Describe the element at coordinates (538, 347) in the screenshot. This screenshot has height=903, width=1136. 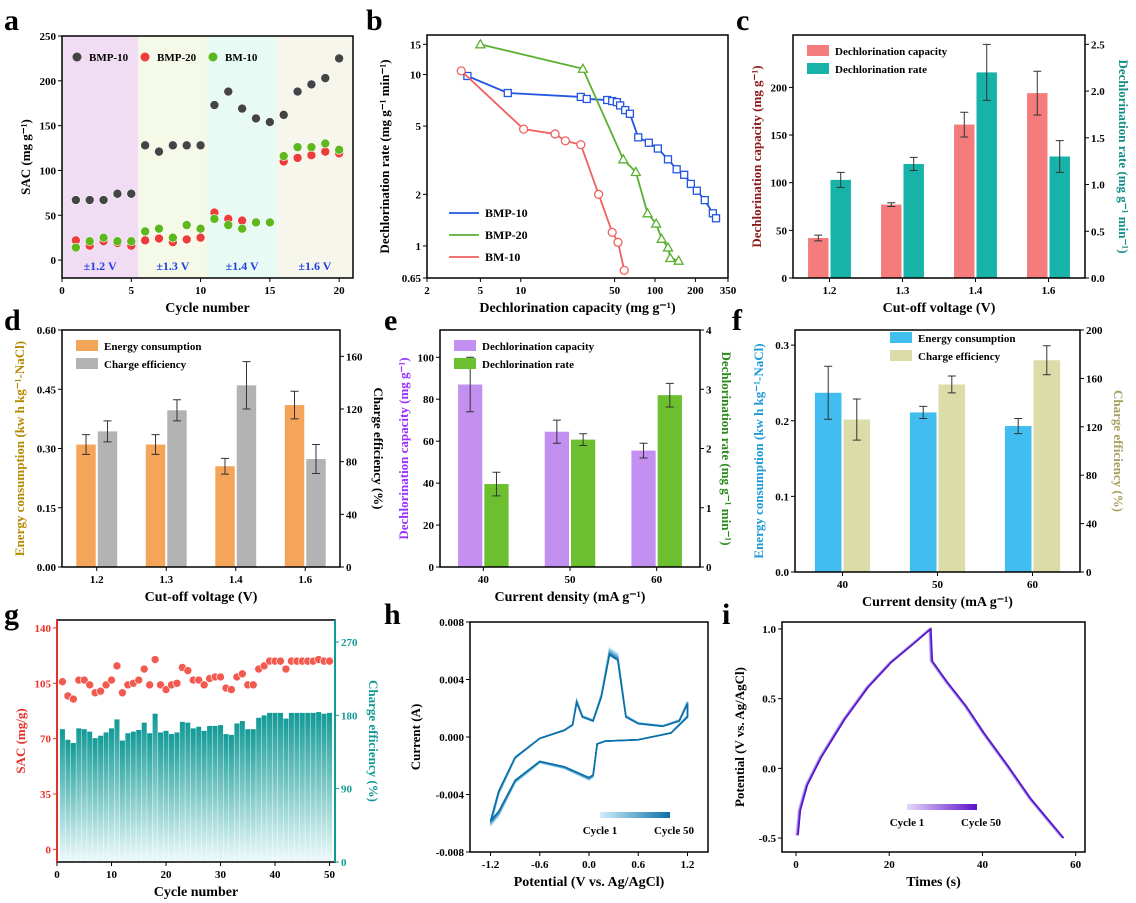
I see `legend-label: Dechlorination capacity` at that location.